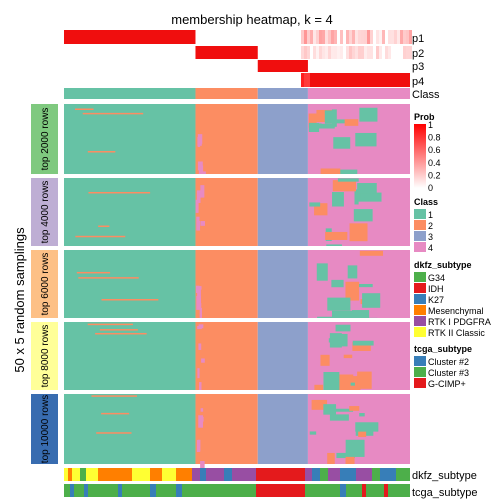  What do you see at coordinates (430, 237) in the screenshot?
I see `legend-class-label: 3` at bounding box center [430, 237].